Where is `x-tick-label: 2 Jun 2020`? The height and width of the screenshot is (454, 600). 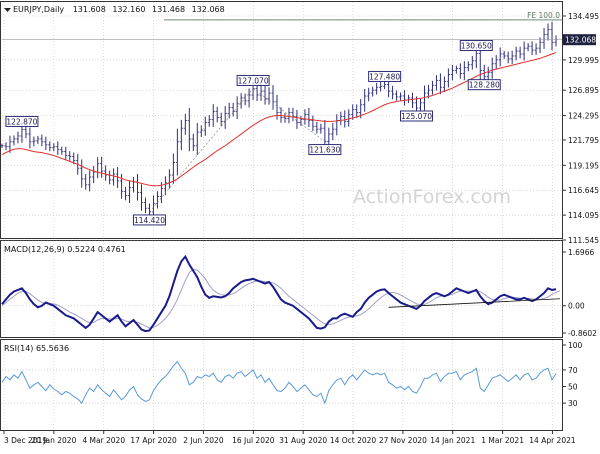
x-tick-label: 2 Jun 2020 is located at coordinates (203, 440).